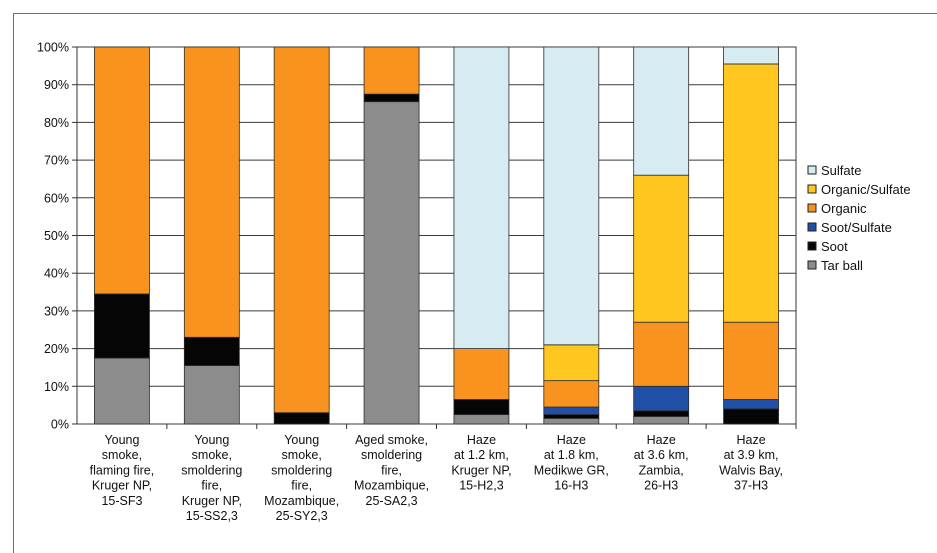 The width and height of the screenshot is (937, 553). I want to click on y-tick-label: 10%, so click(56, 387).